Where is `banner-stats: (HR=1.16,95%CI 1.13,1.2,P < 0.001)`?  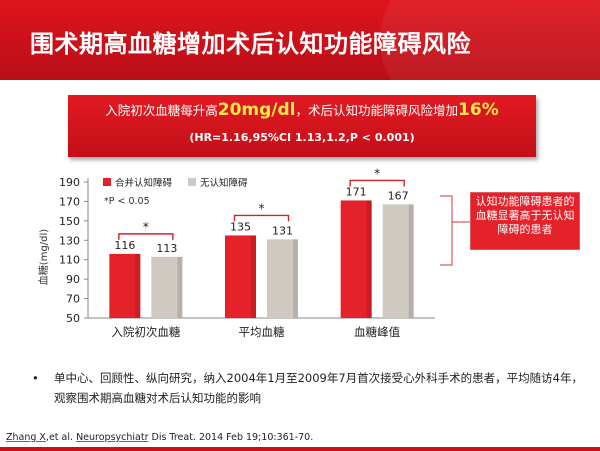
banner-stats: (HR=1.16,95%CI 1.13,1.2,P < 0.001) is located at coordinates (302, 137).